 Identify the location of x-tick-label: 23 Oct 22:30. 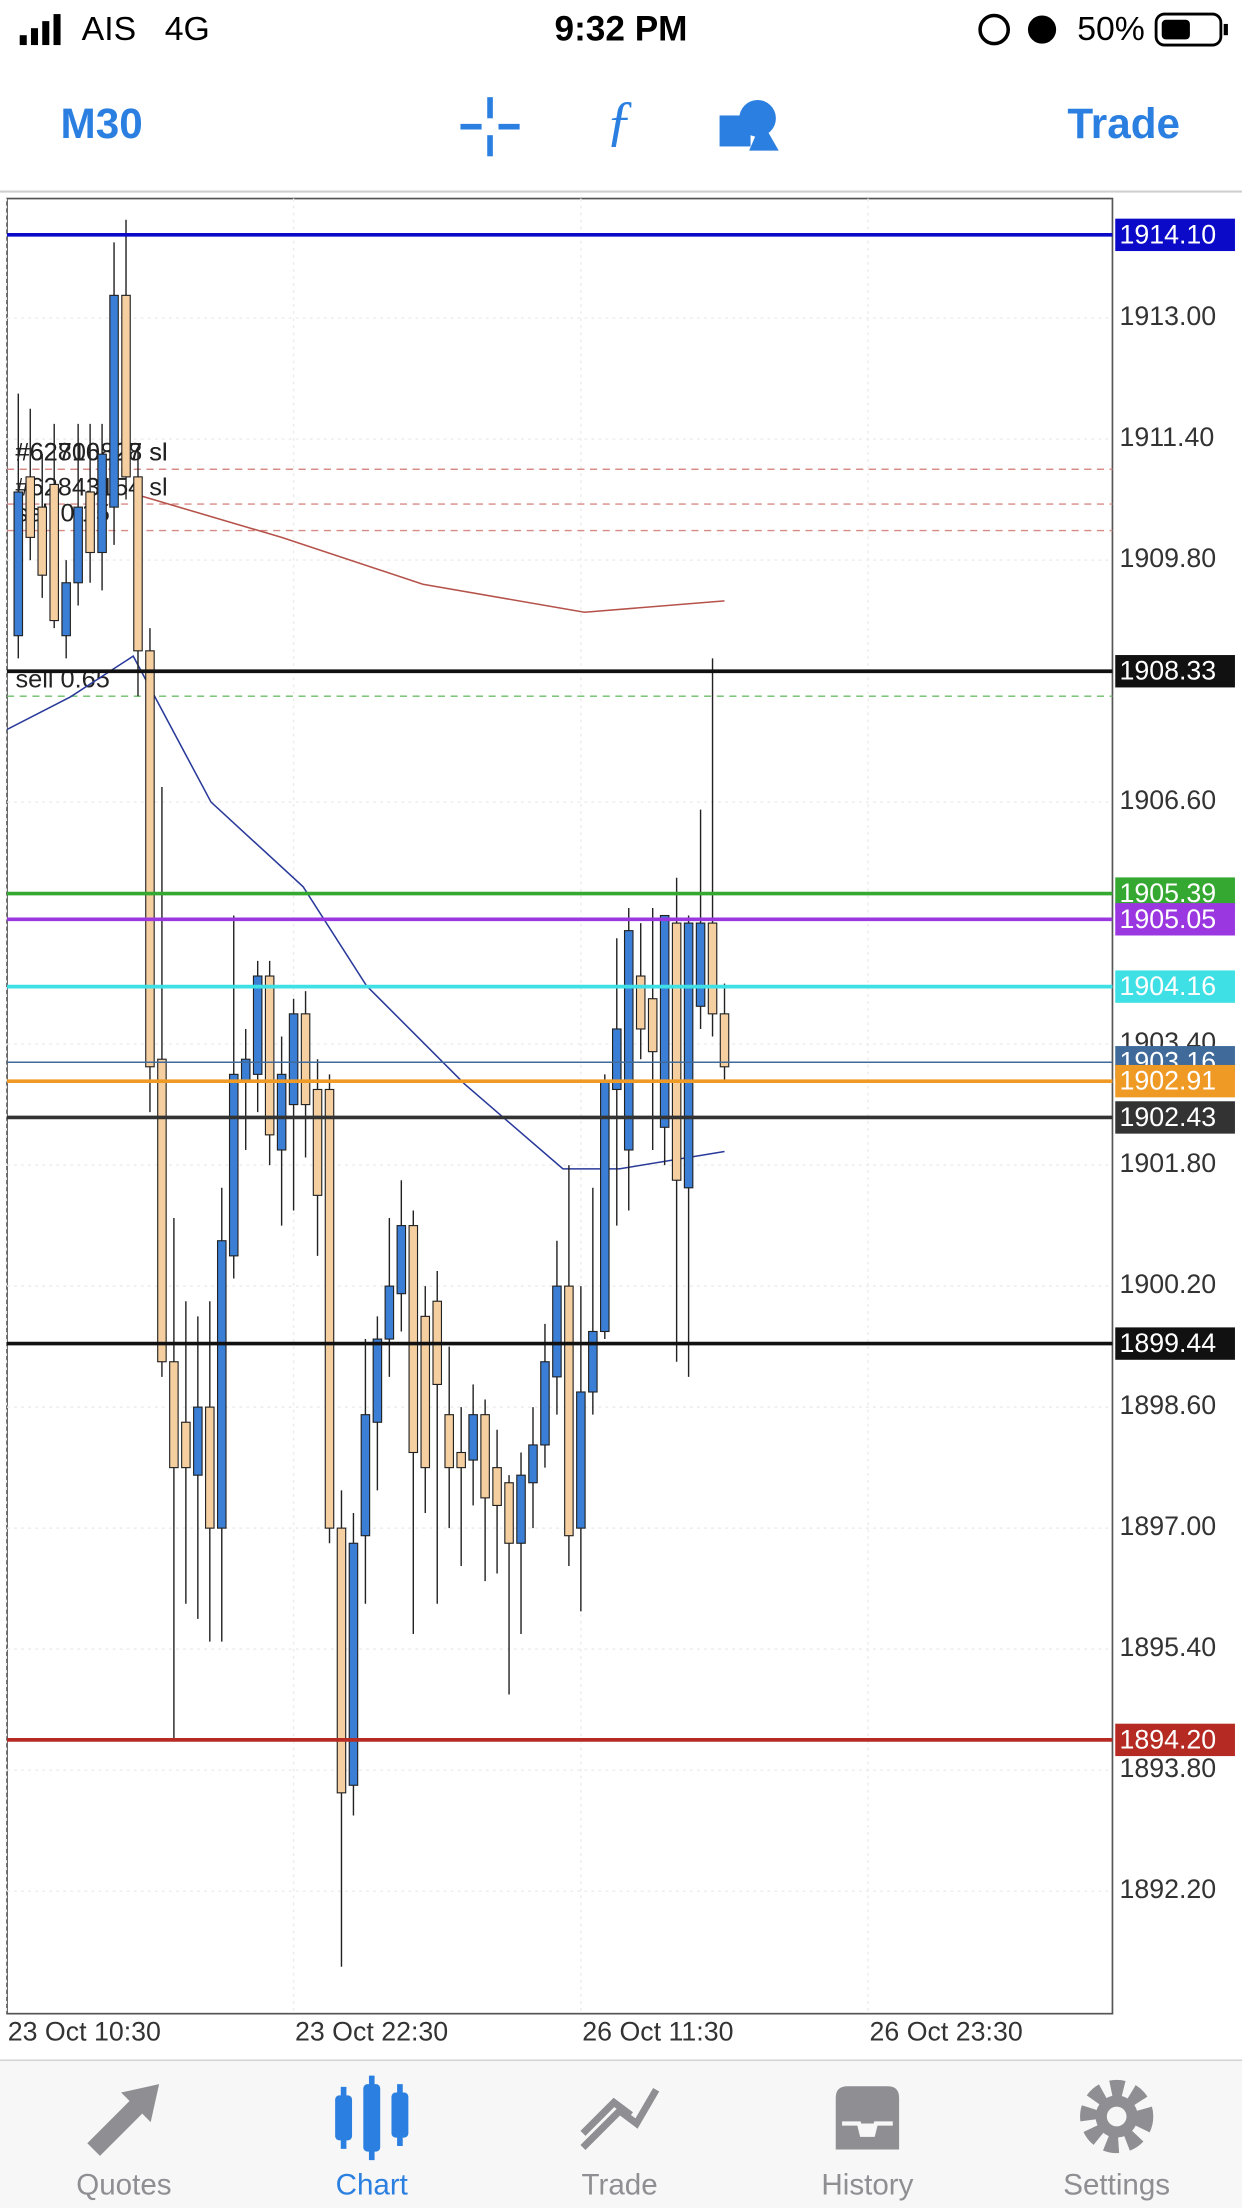
(371, 2031).